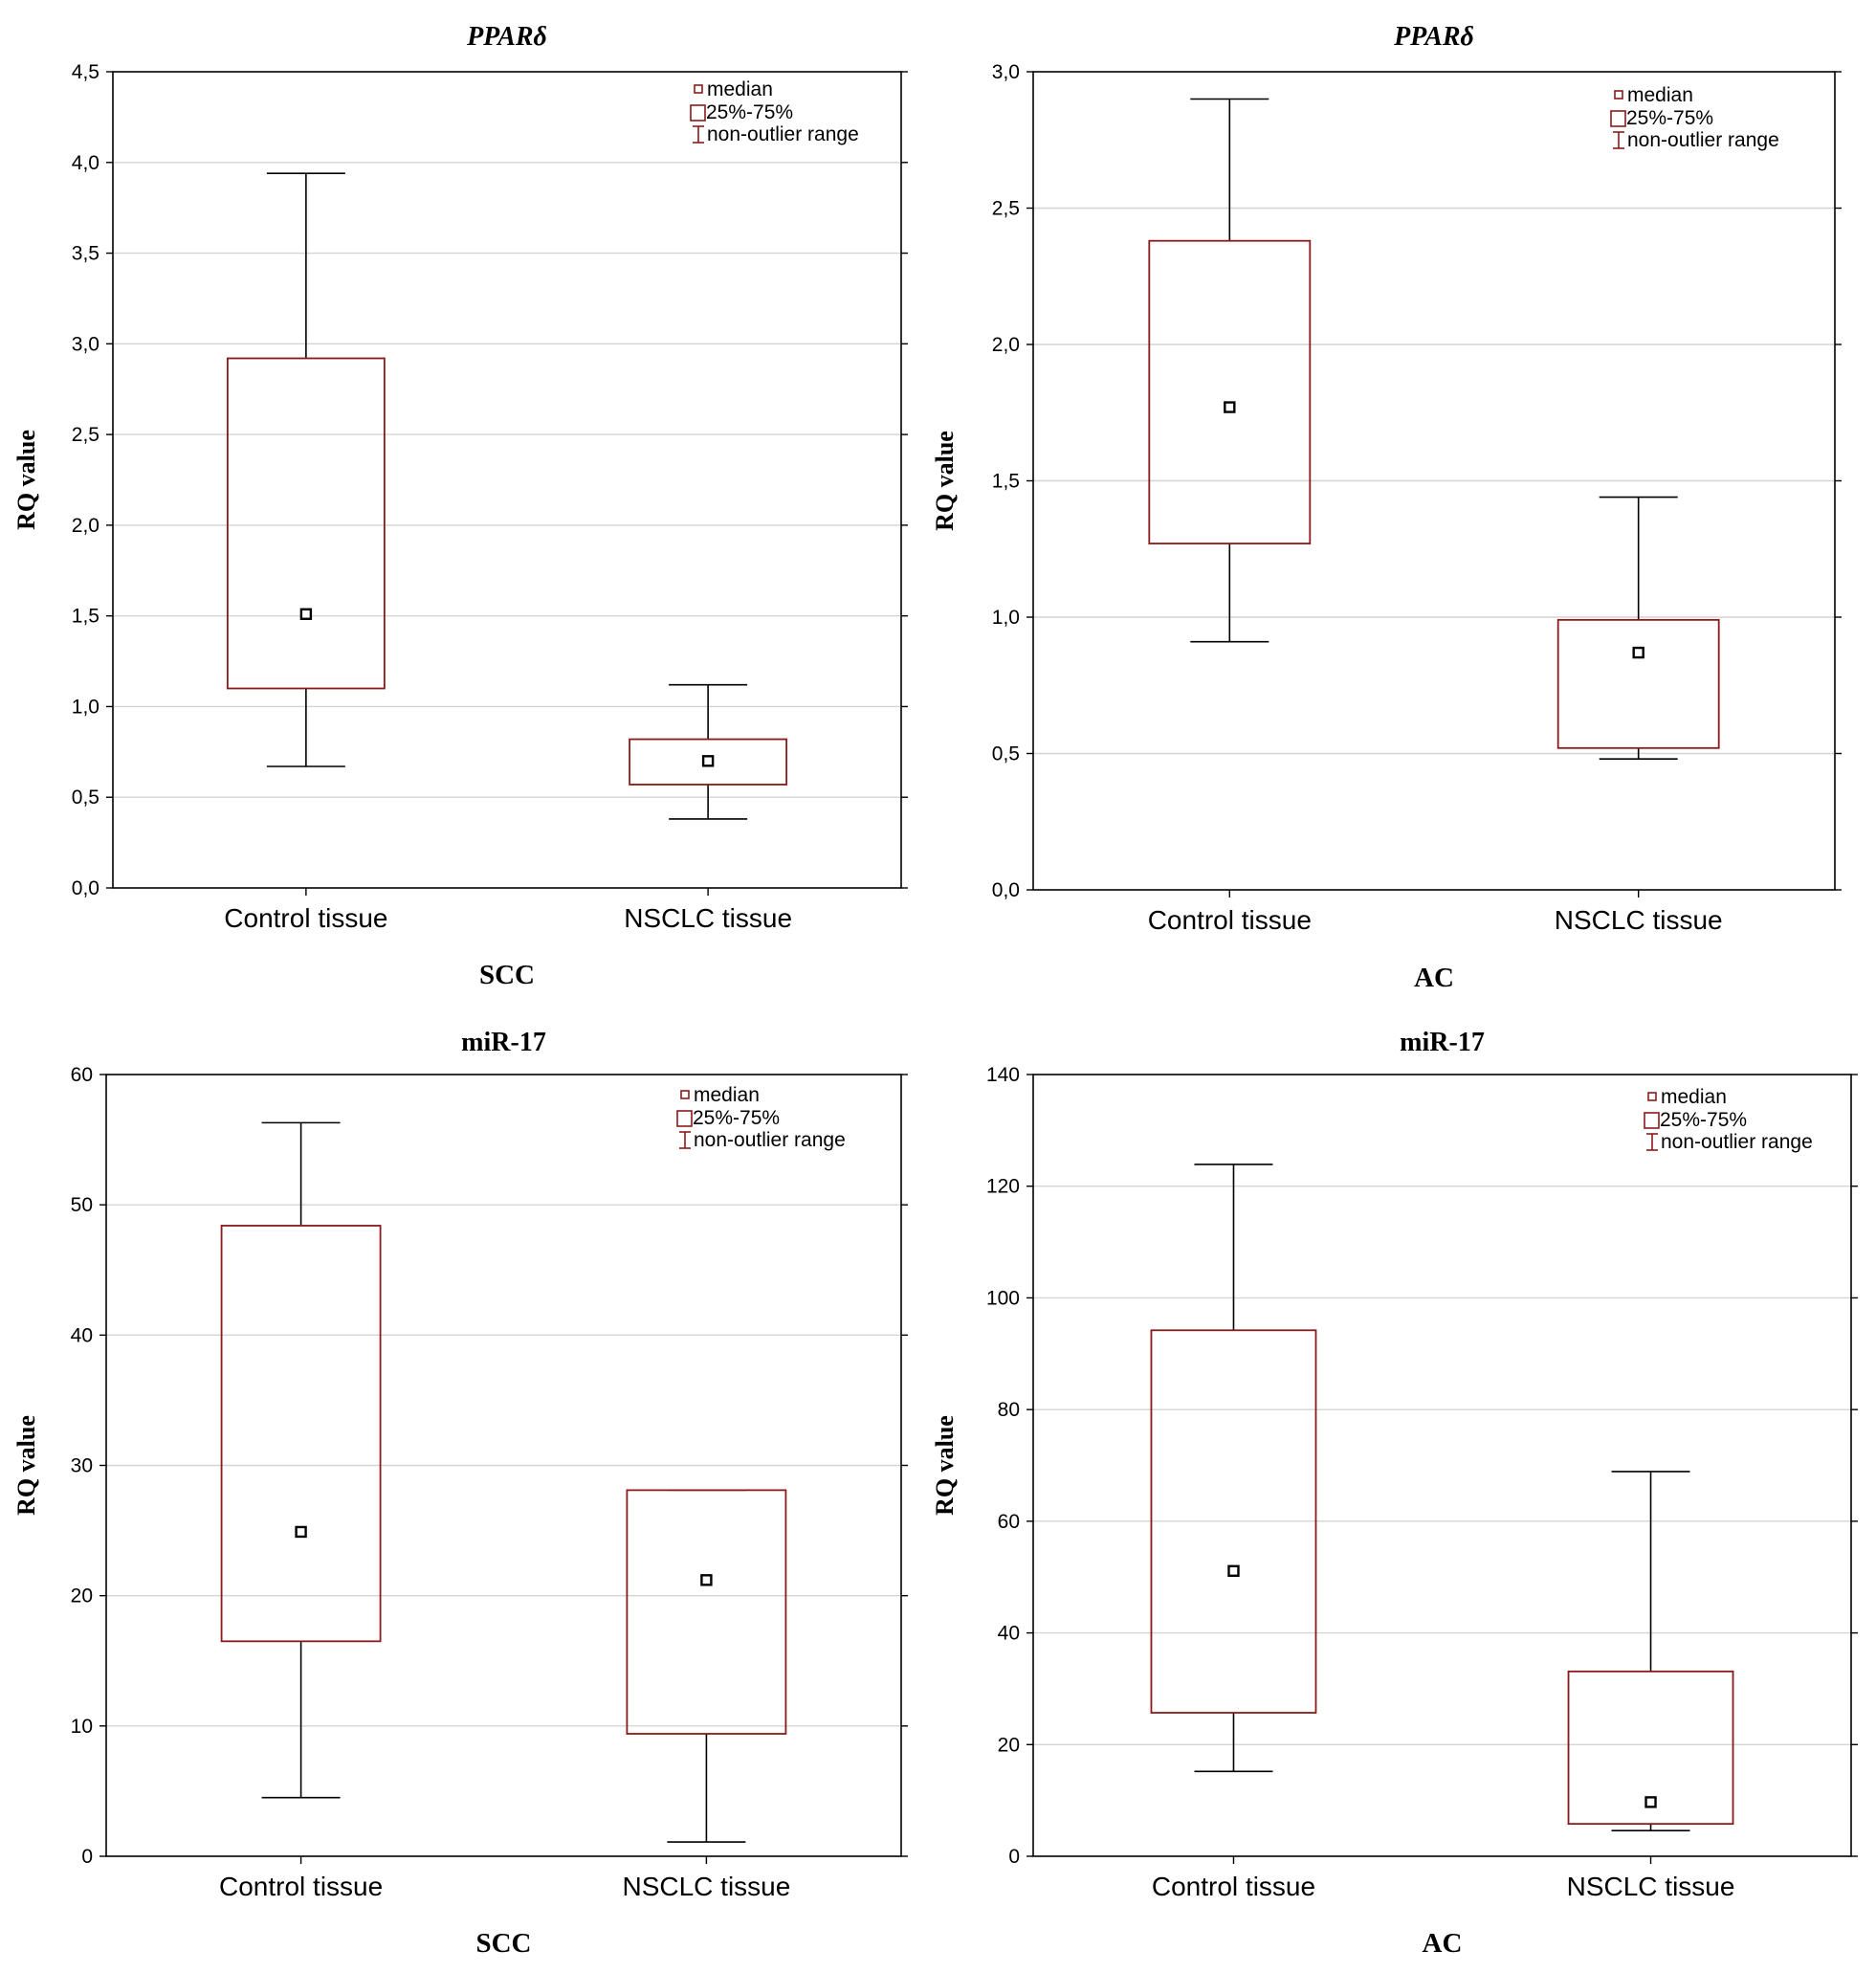 This screenshot has width=1876, height=1973. What do you see at coordinates (1006, 72) in the screenshot?
I see `y-tick-label: 3,0` at bounding box center [1006, 72].